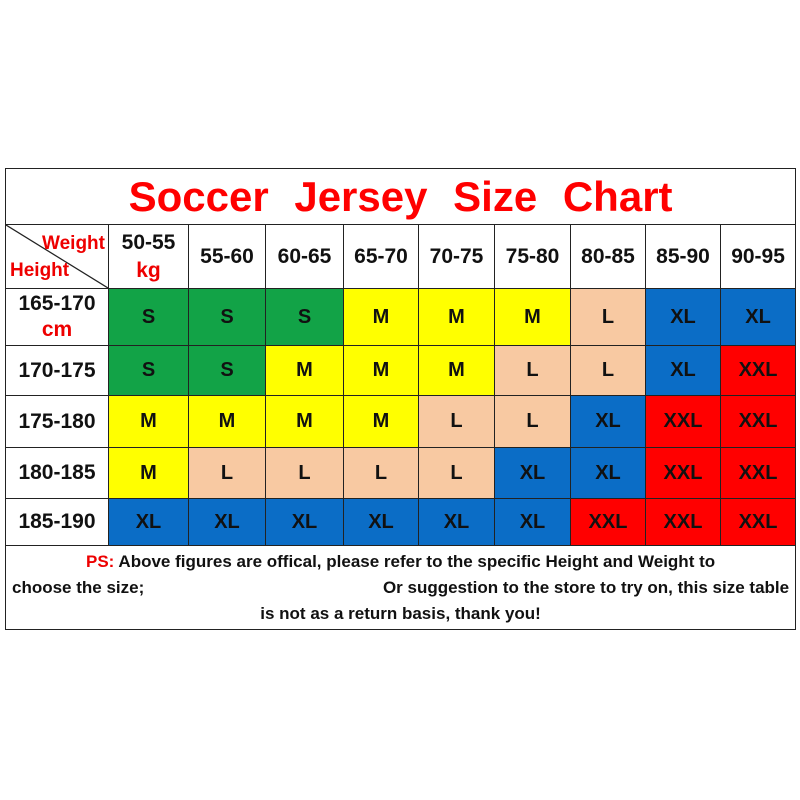 The width and height of the screenshot is (800, 800). I want to click on height-range: 175-180, so click(57, 421).